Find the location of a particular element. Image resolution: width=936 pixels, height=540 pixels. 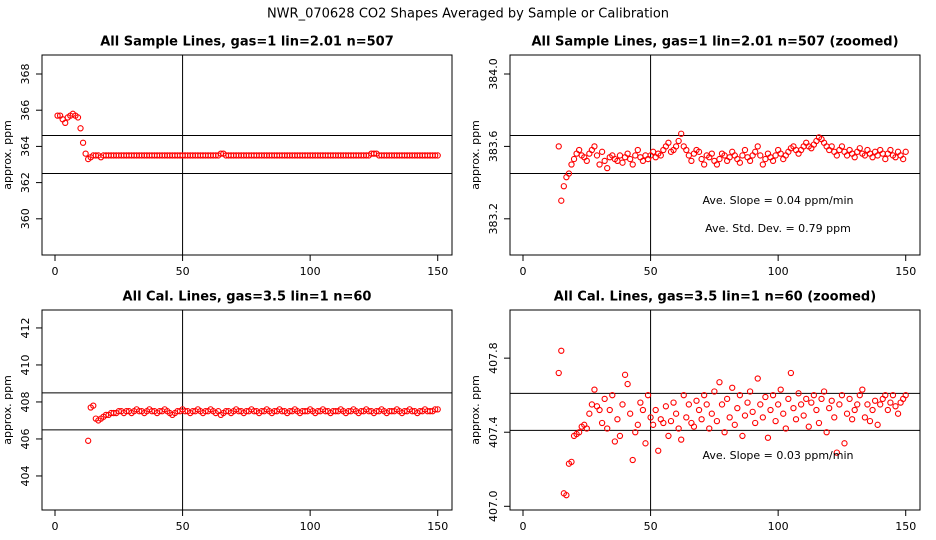

annotation: Ave. Slope = 0.04 ppm/min is located at coordinates (778, 200).